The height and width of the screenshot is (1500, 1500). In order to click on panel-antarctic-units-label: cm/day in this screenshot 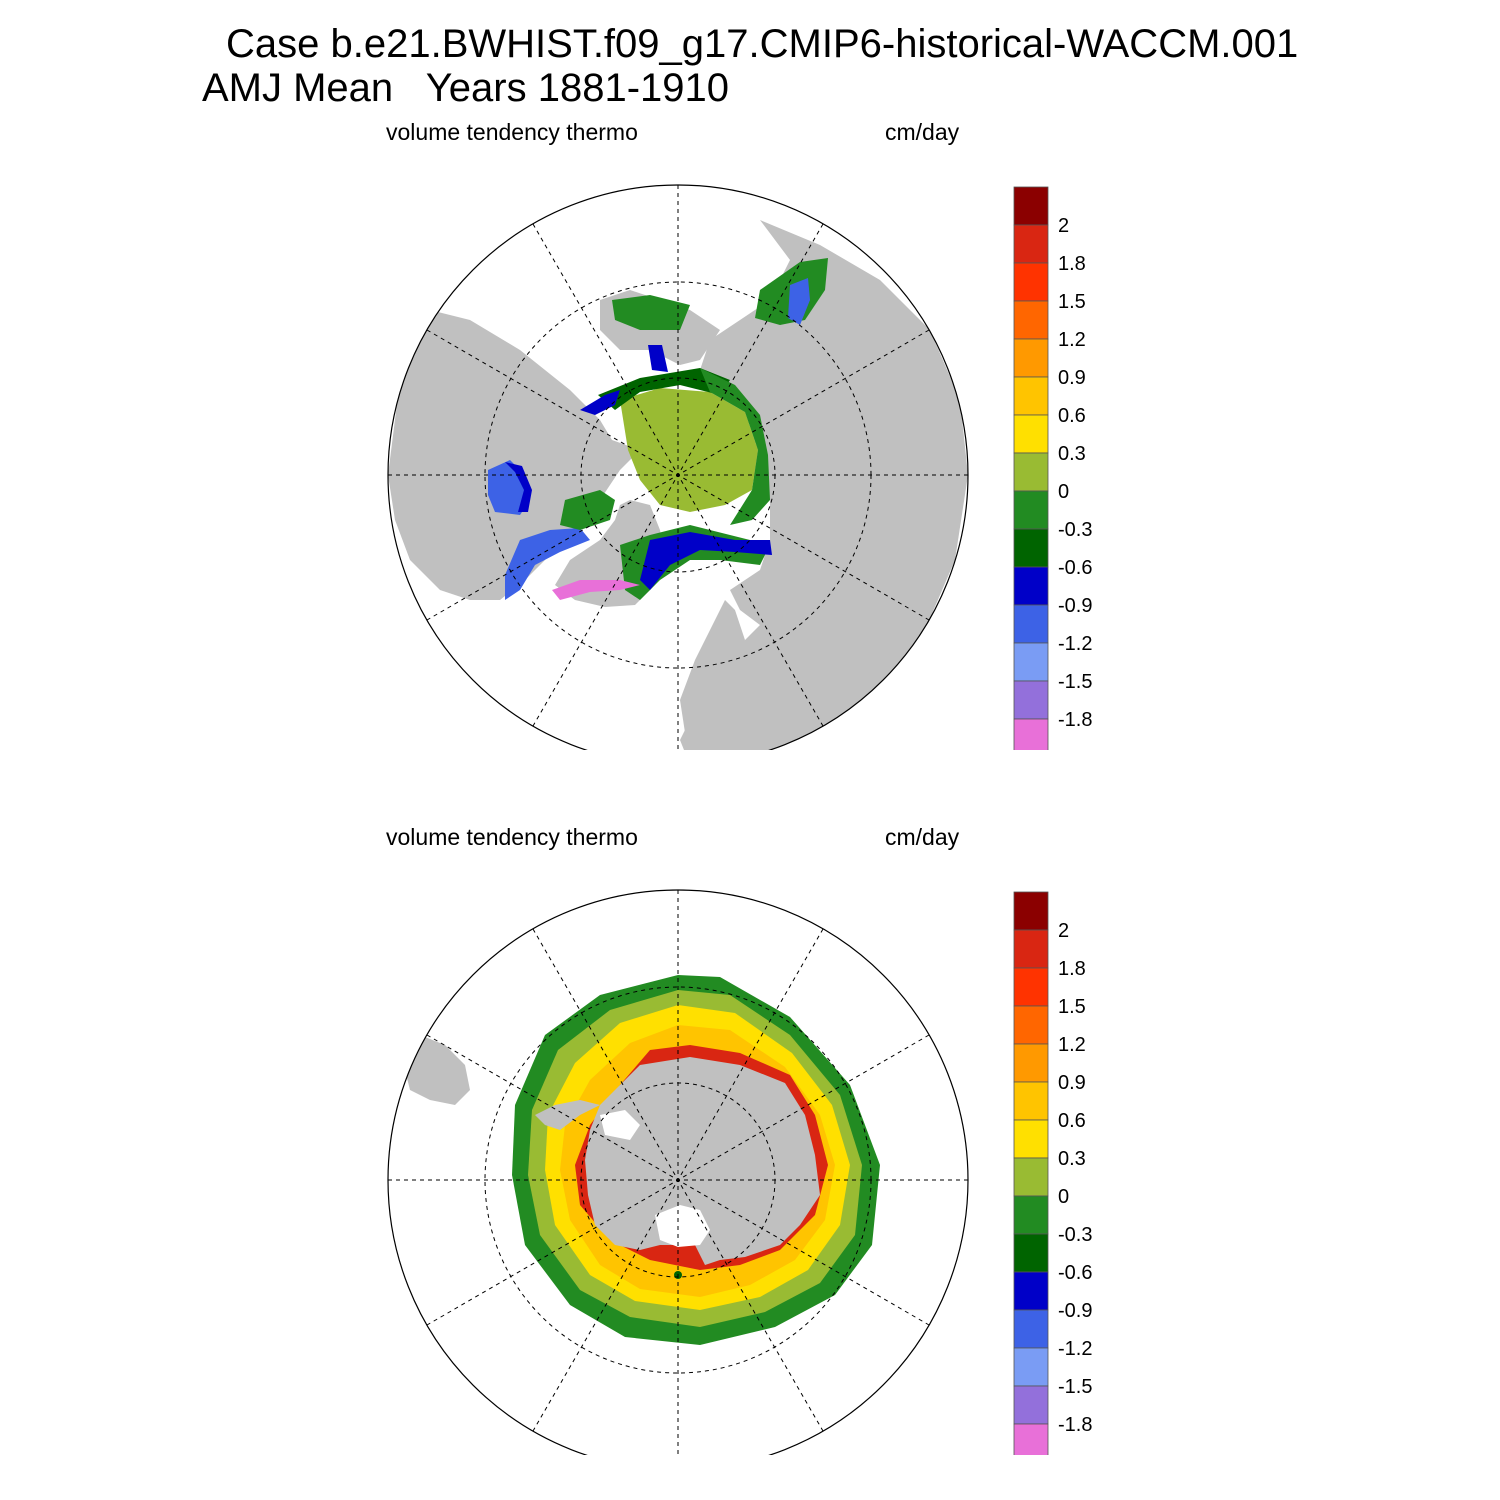, I will do `click(922, 837)`.